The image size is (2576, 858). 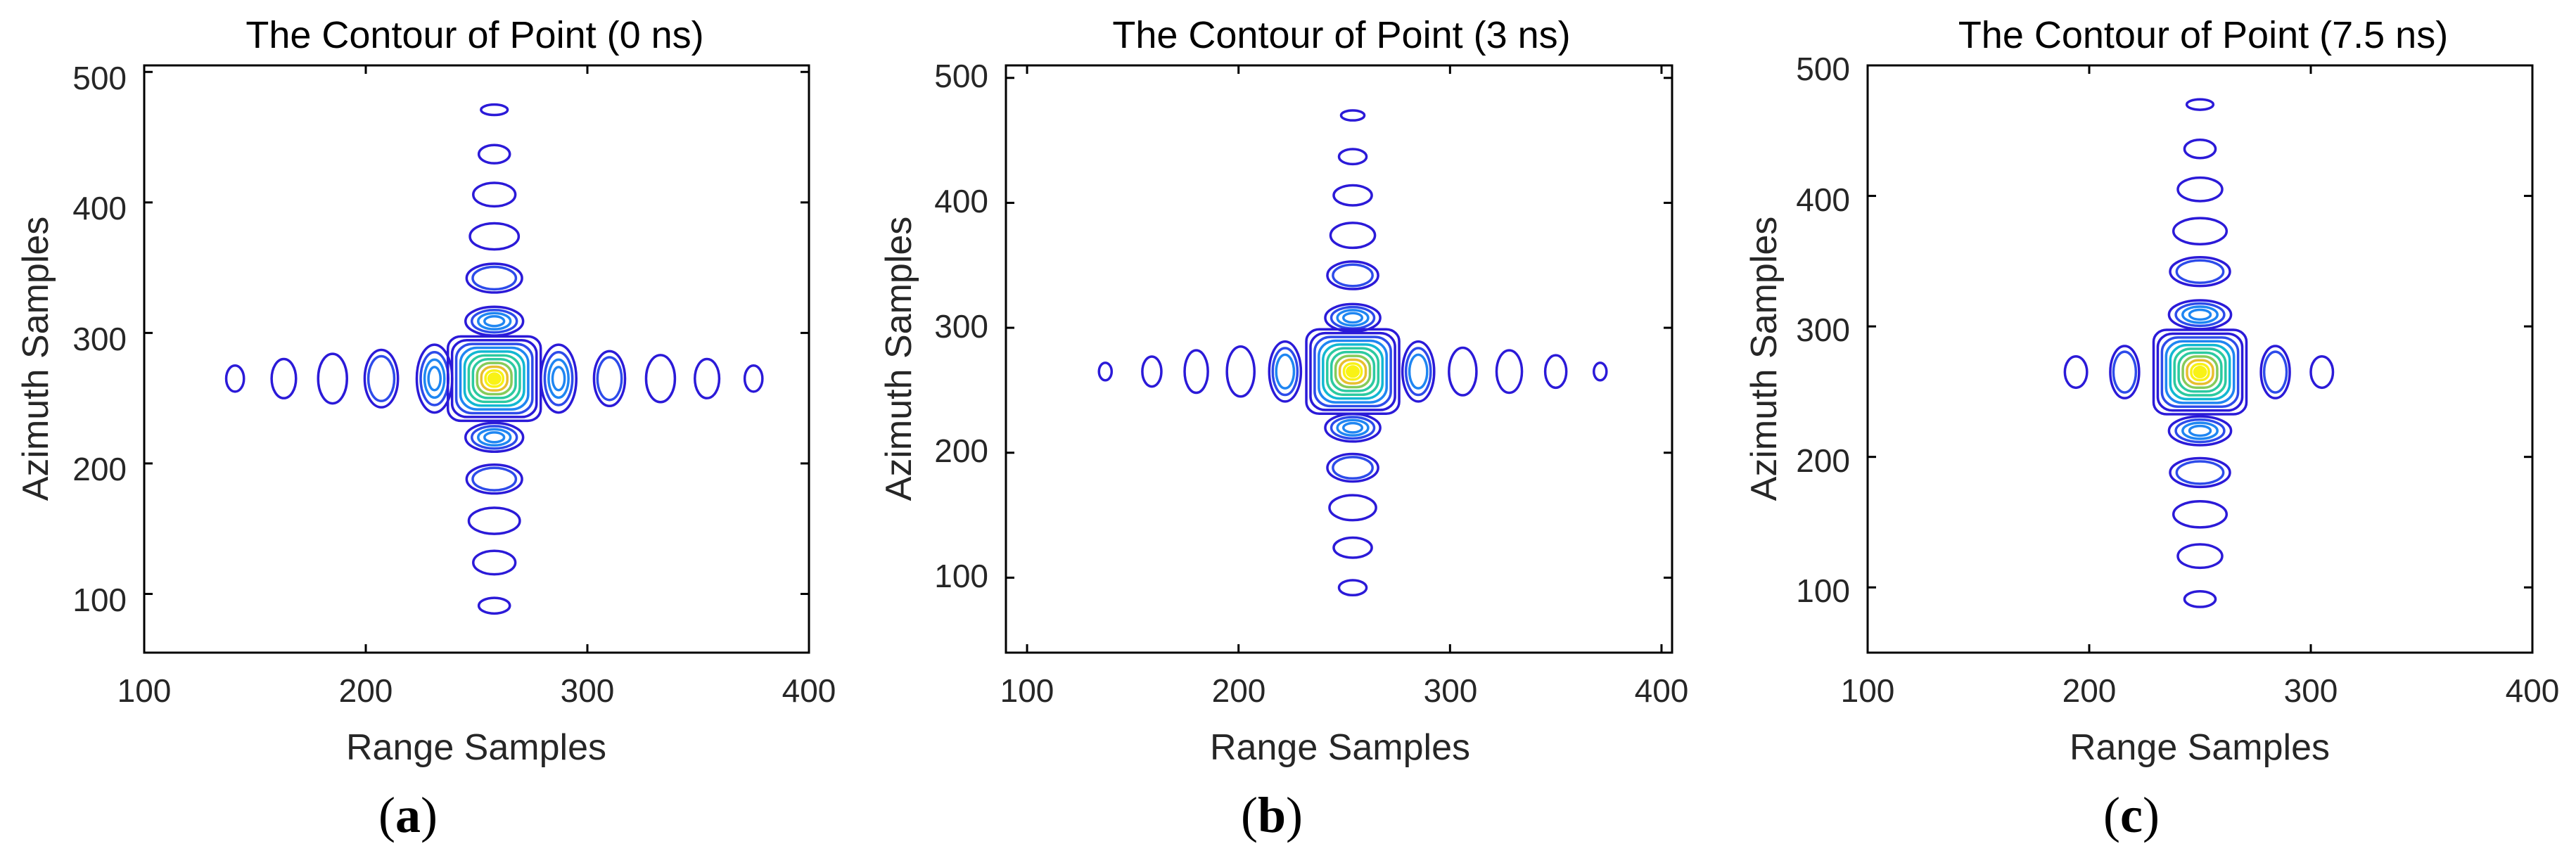 I want to click on x-tick-label: 200, so click(x=1239, y=690).